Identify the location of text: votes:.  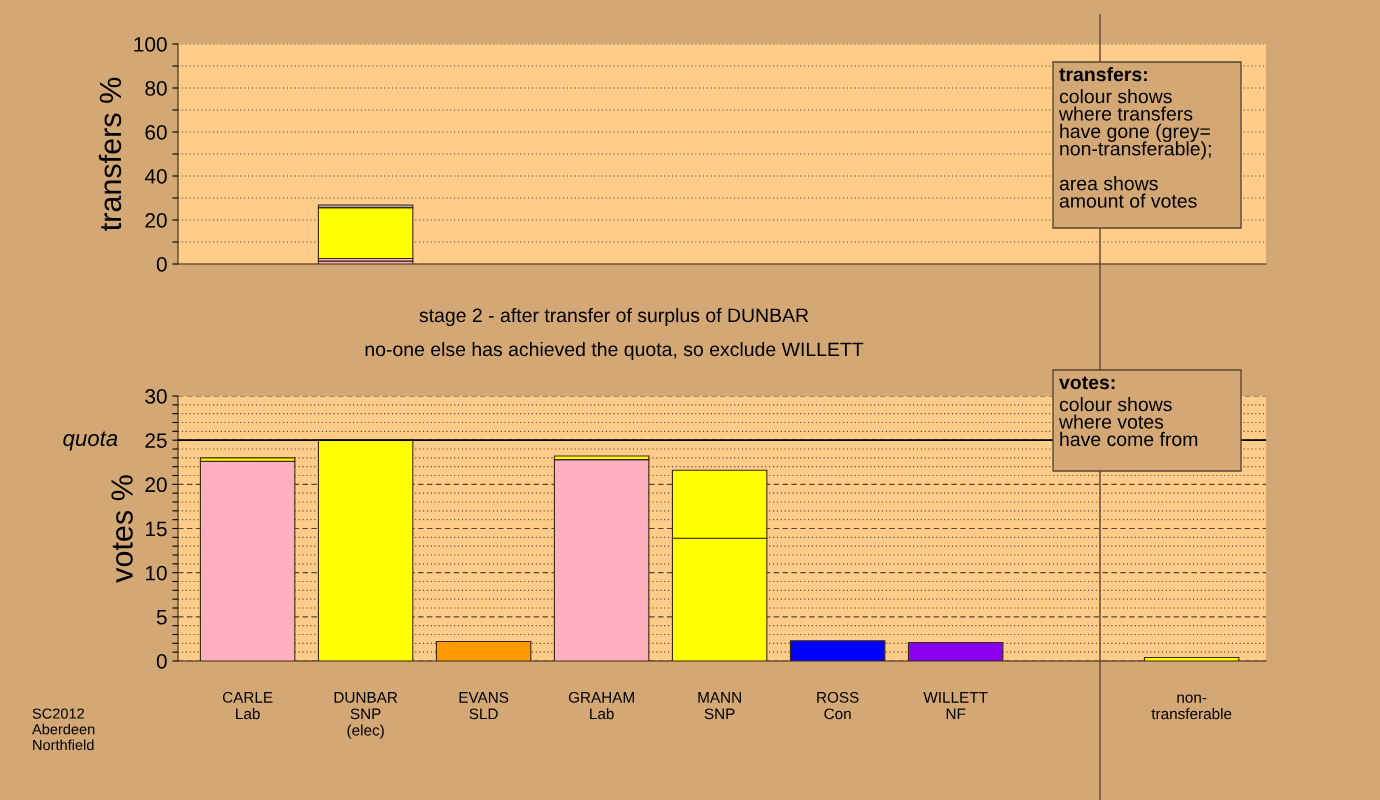
(1087, 383).